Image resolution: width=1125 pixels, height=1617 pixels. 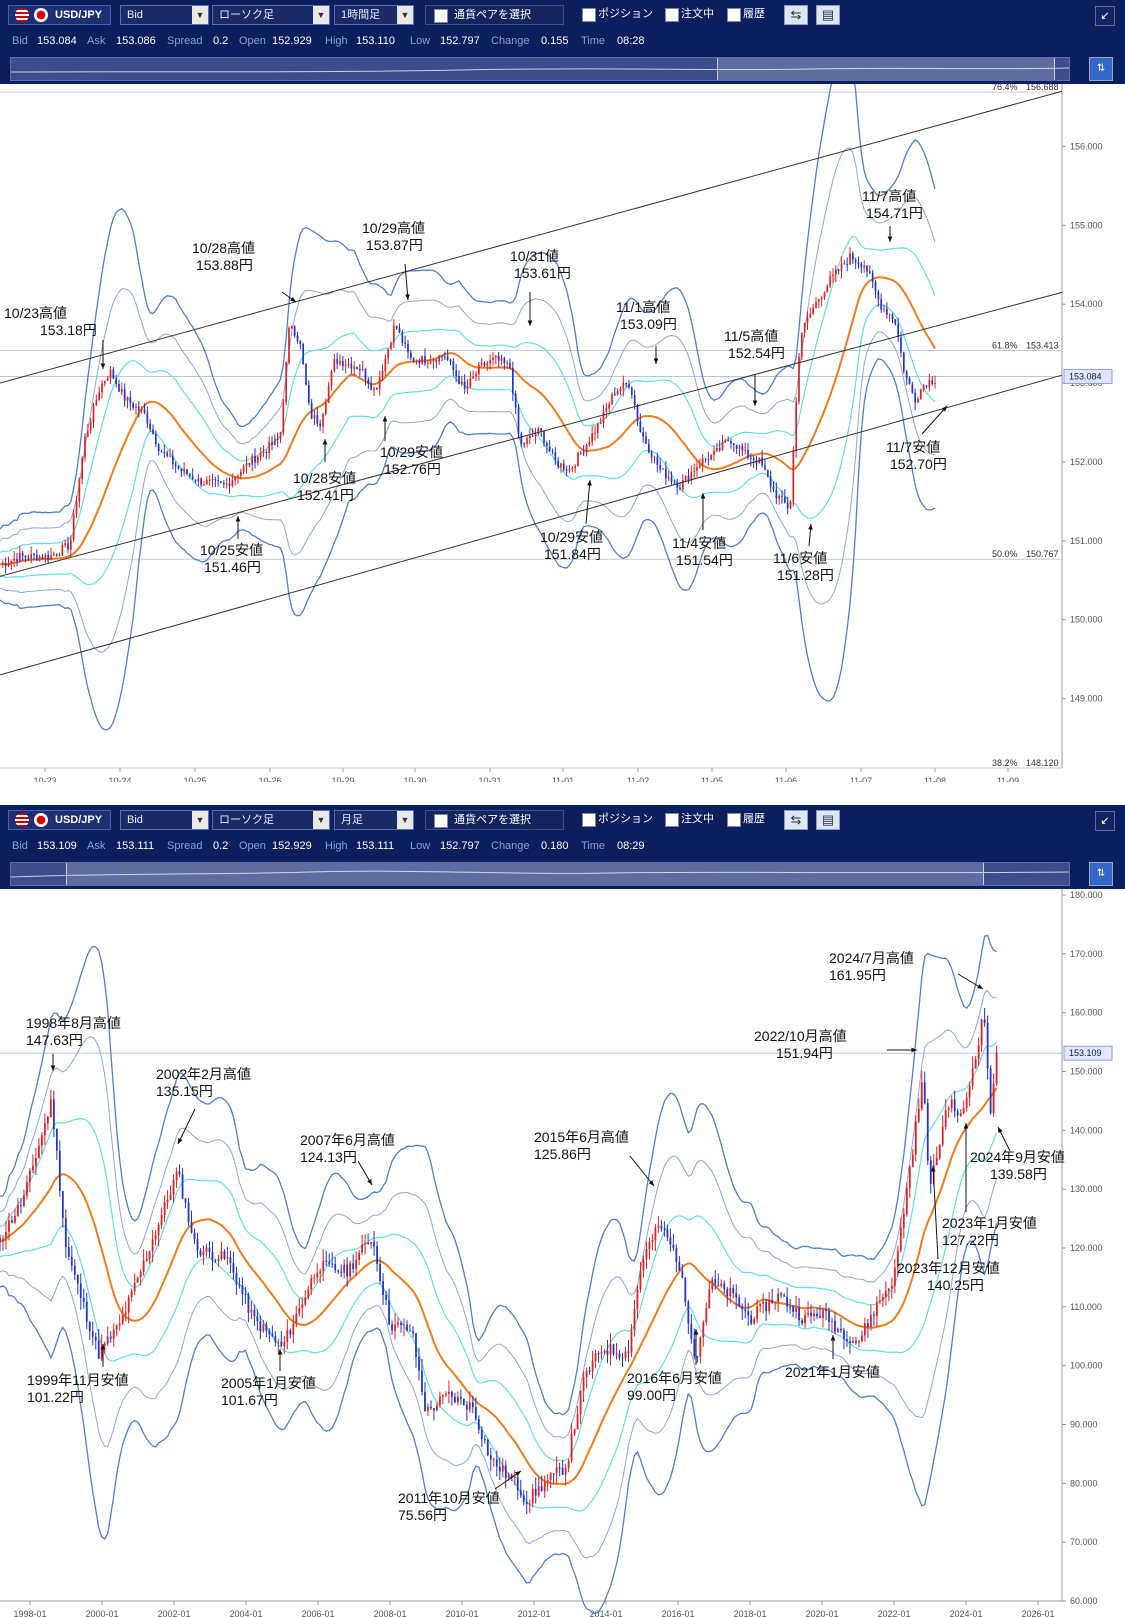 I want to click on y-tick-label: 130.000, so click(x=1086, y=1189).